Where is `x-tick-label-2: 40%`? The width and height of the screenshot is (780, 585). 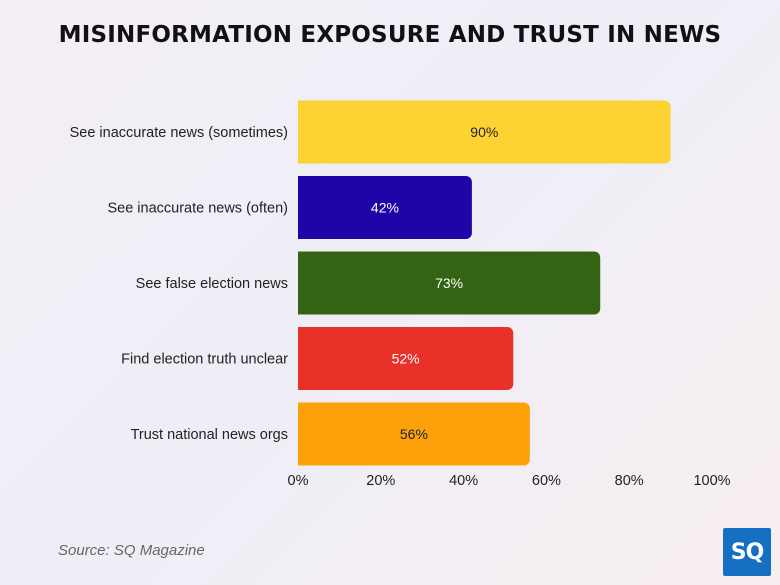 x-tick-label-2: 40% is located at coordinates (463, 481).